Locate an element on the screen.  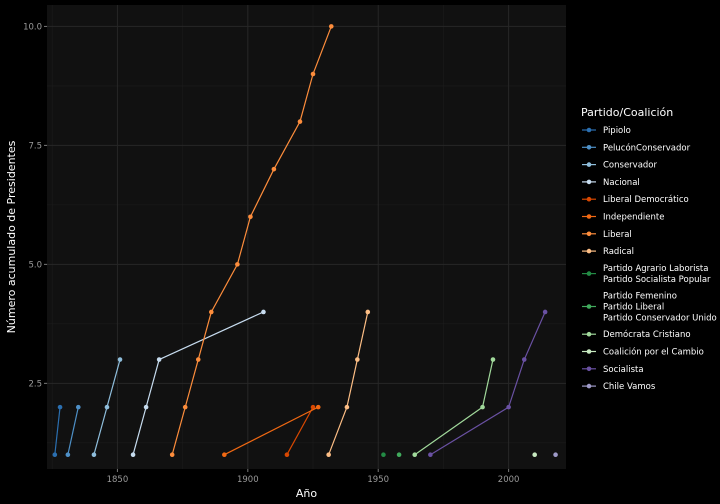
legend-label: Radical is located at coordinates (618, 252).